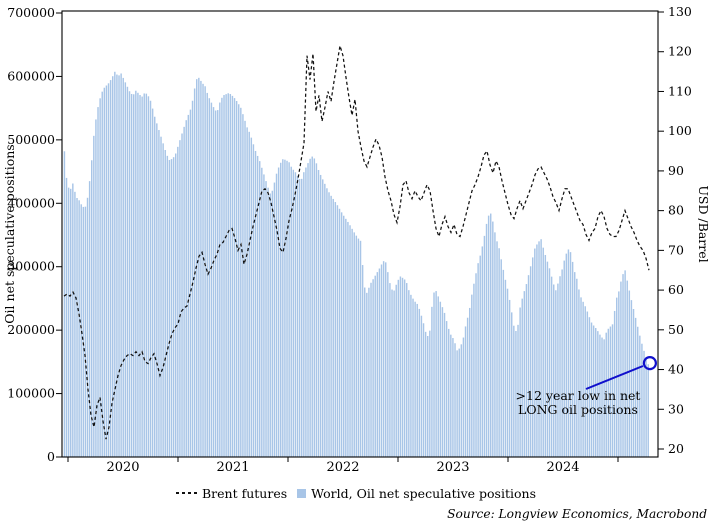 The height and width of the screenshot is (530, 712). What do you see at coordinates (680, 51) in the screenshot?
I see `svg-text: 120` at bounding box center [680, 51].